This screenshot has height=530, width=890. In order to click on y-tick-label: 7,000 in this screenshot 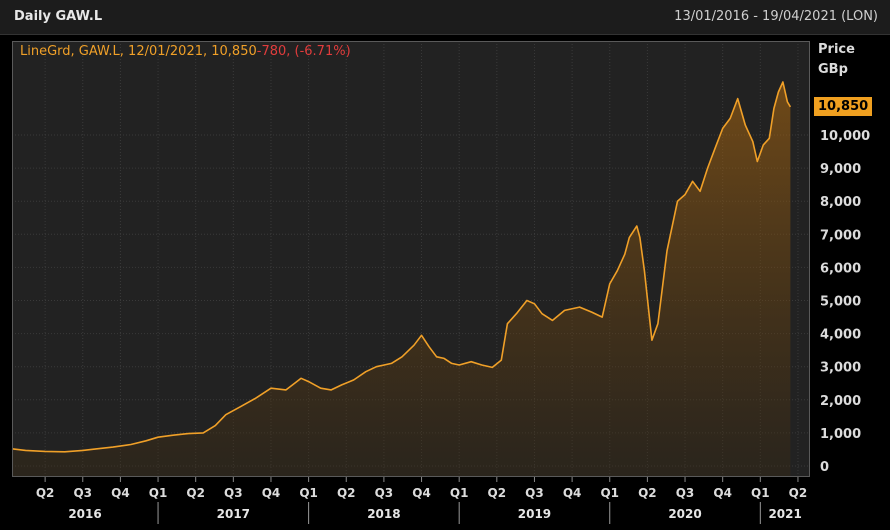, I will do `click(840, 235)`.